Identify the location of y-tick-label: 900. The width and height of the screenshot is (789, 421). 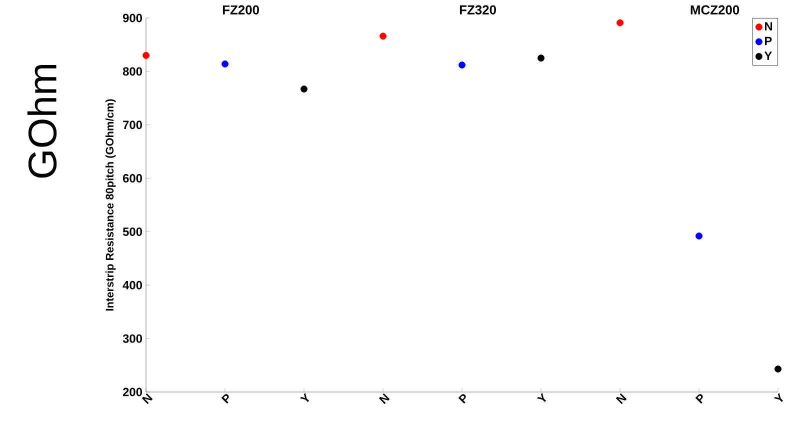
(132, 18).